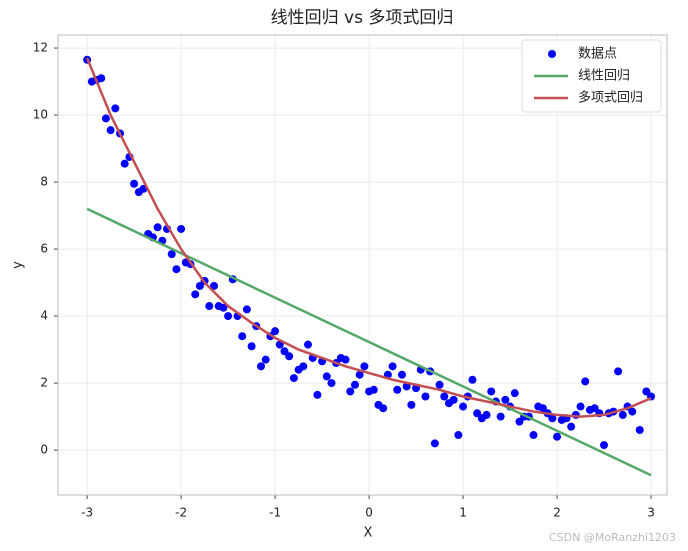 This screenshot has width=688, height=551. I want to click on y-axis-label: y, so click(18, 265).